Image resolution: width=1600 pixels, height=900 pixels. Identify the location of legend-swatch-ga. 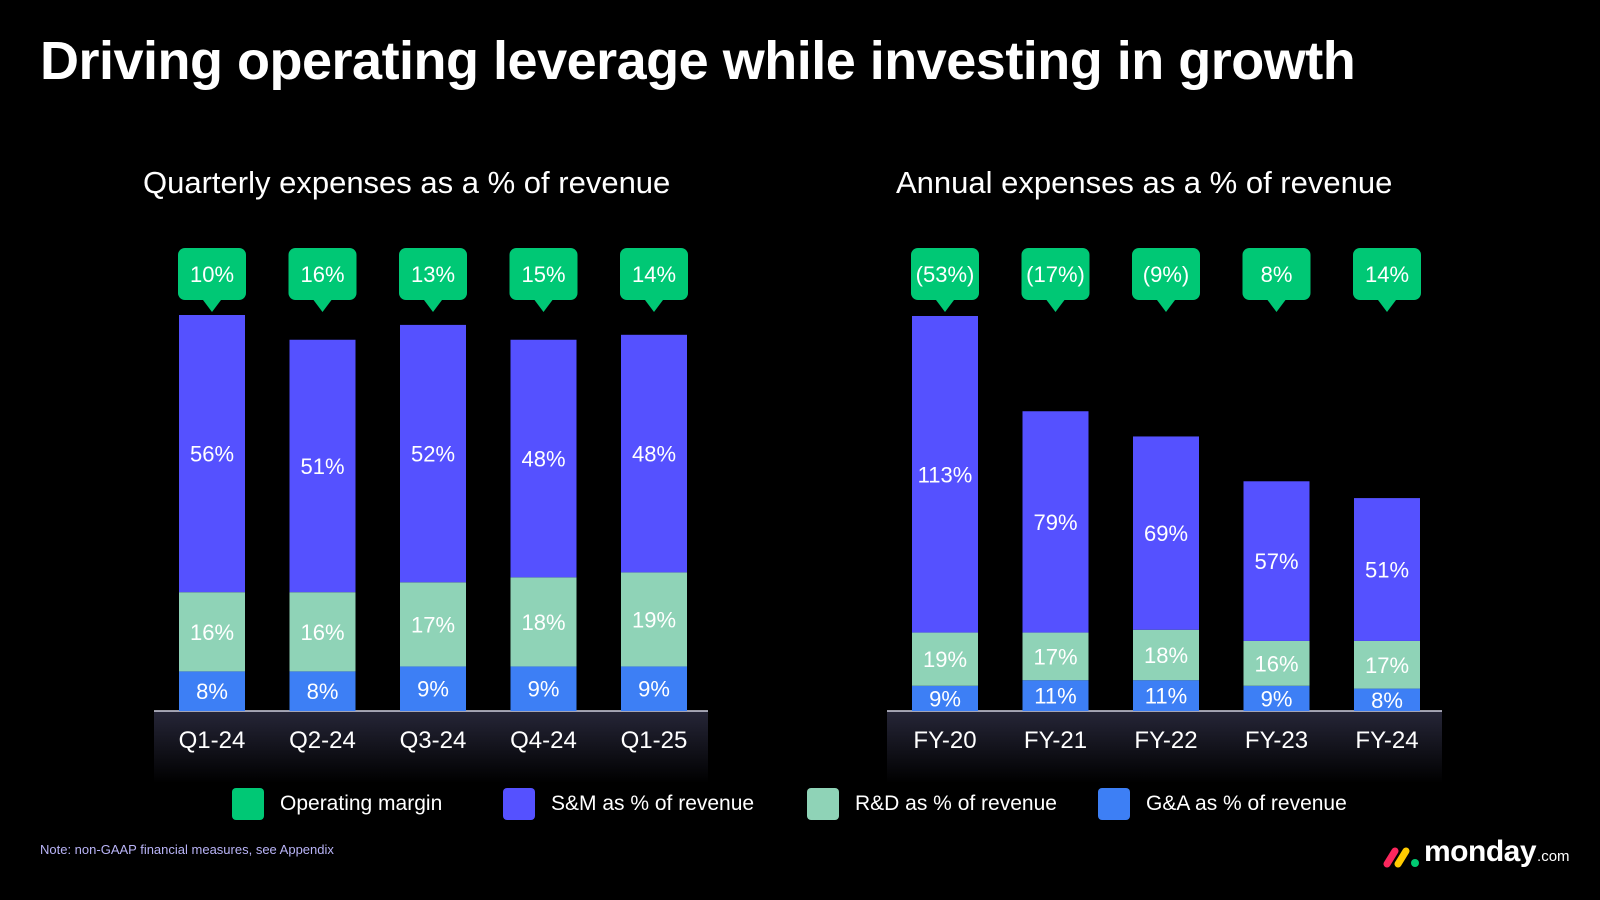
(1114, 804).